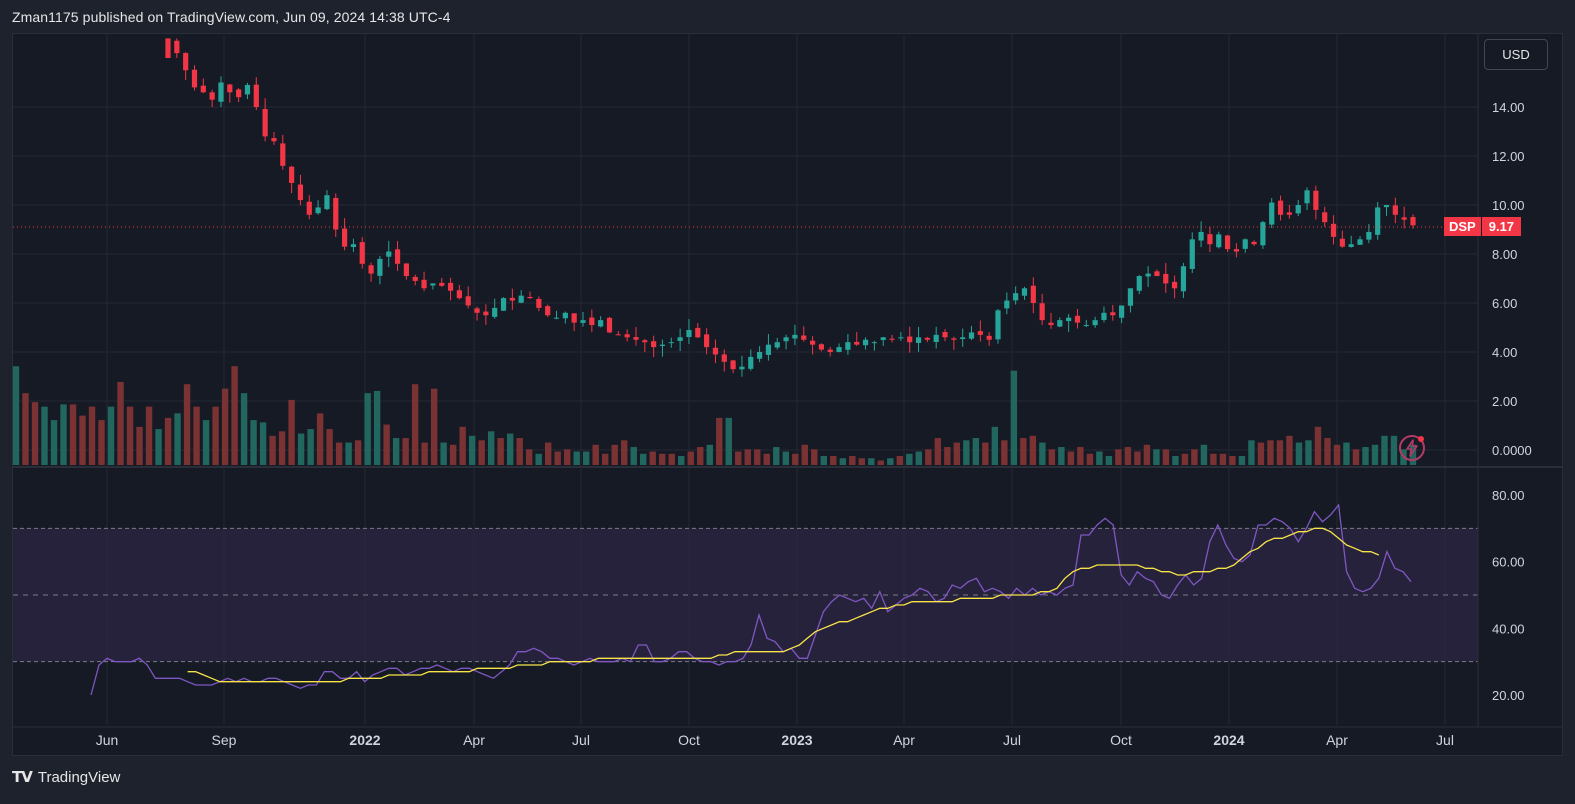  Describe the element at coordinates (714, 415) in the screenshot. I see `volume-bars` at that location.